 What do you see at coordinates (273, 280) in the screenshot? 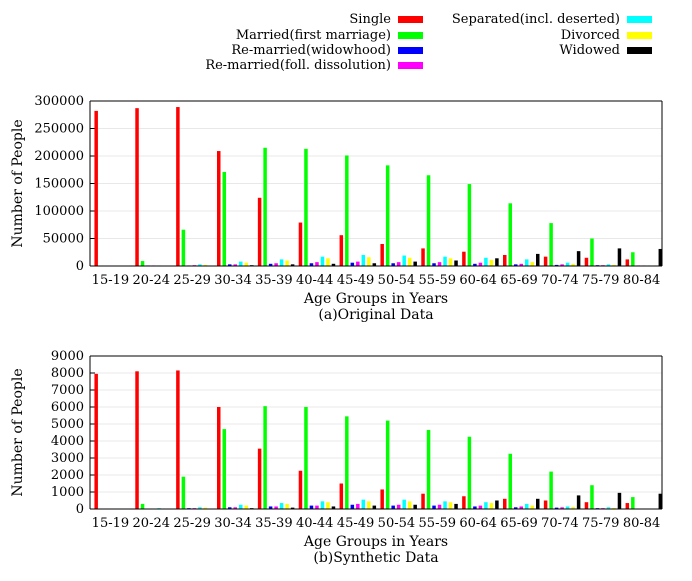
I see `x-tick-label: 35-39` at bounding box center [273, 280].